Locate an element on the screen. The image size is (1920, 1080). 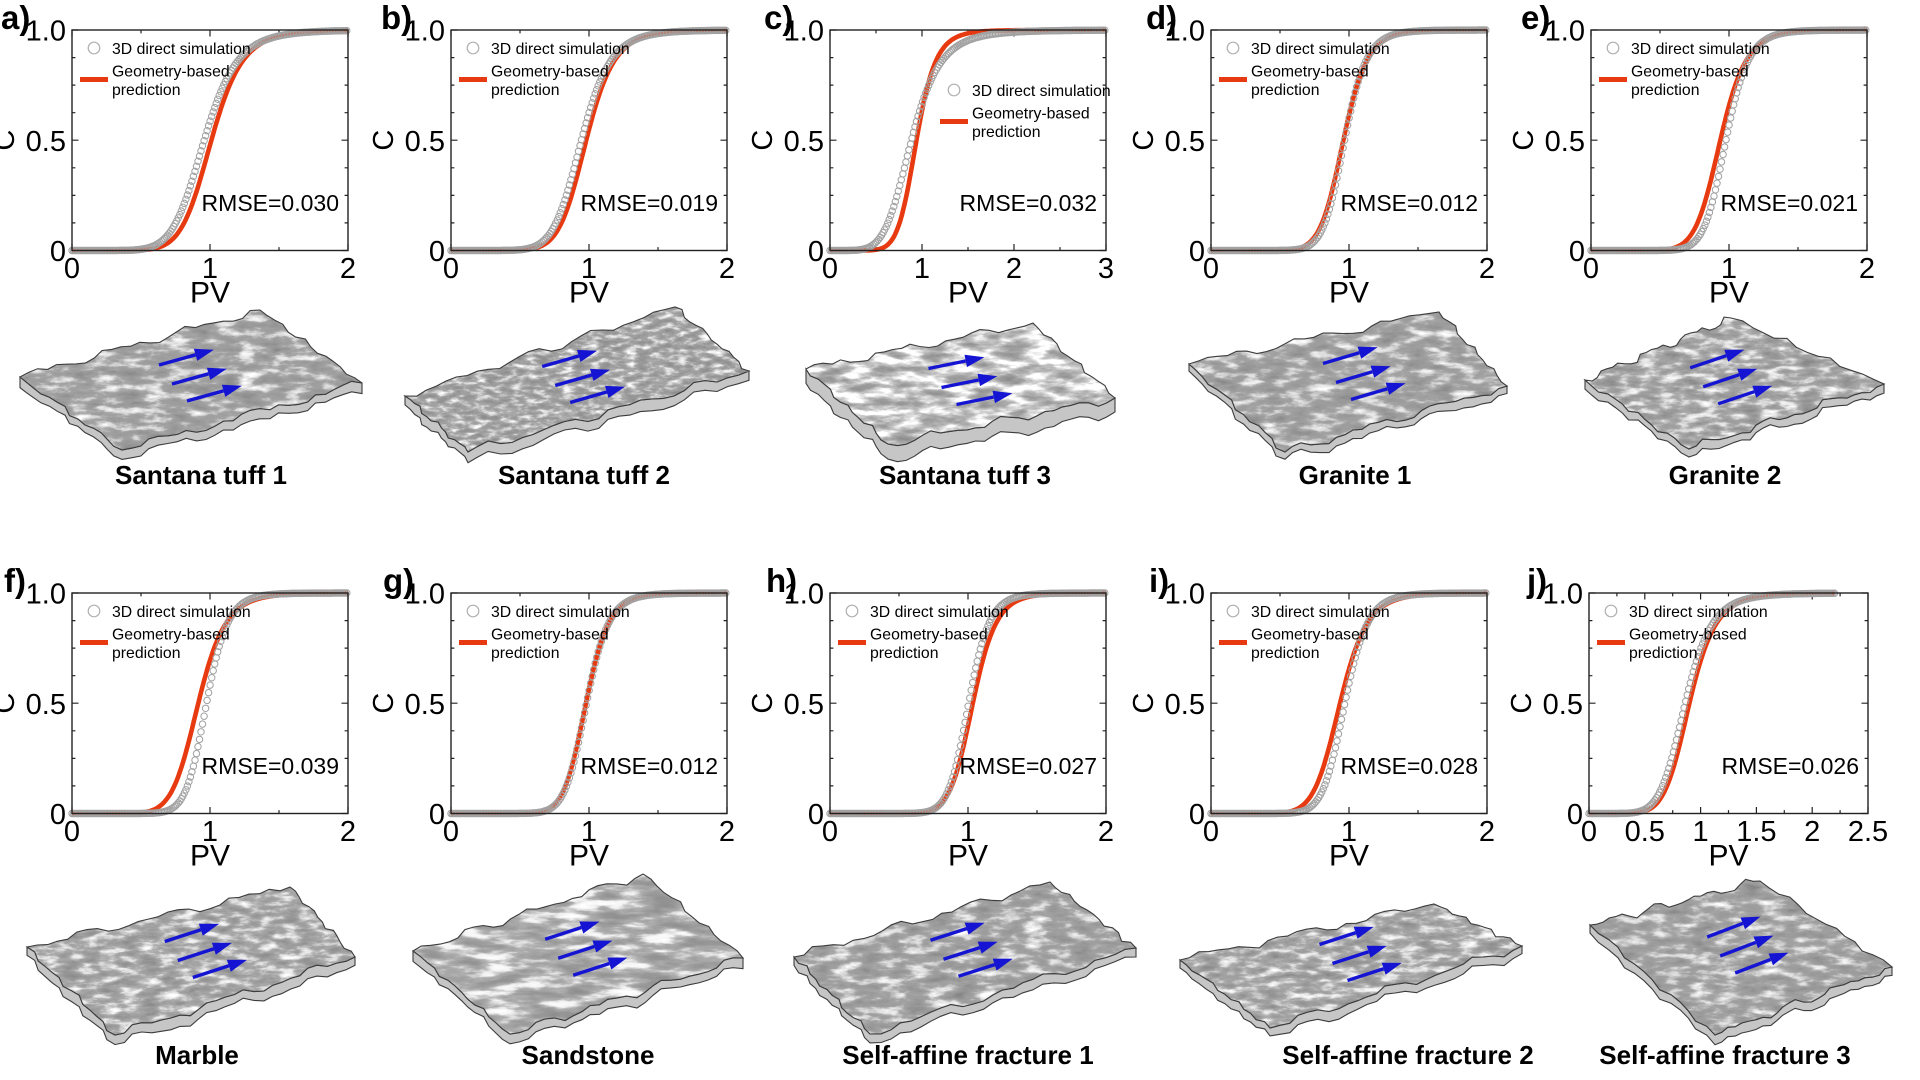
svg-text: b) is located at coordinates (396, 18).